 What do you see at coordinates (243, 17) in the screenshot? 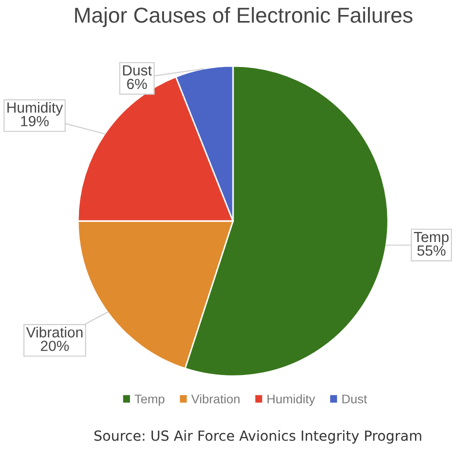
I see `chart-title: Major Causes of Electronic Failures` at bounding box center [243, 17].